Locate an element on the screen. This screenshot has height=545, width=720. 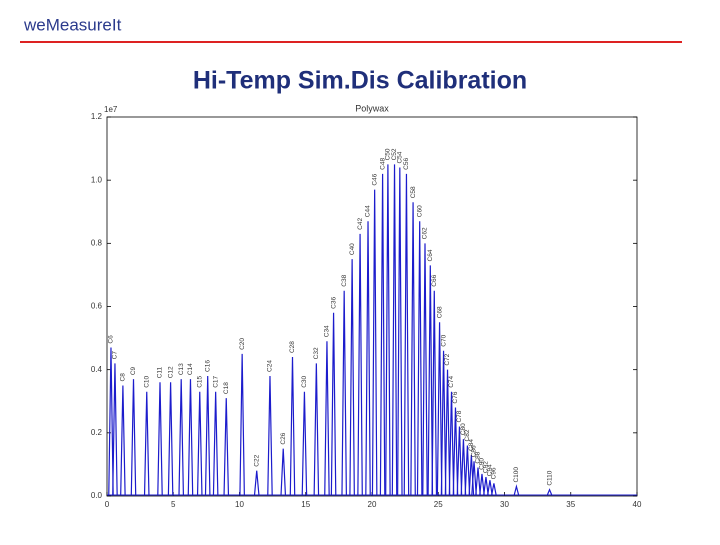
x-tick-label: 40 is located at coordinates (637, 504).